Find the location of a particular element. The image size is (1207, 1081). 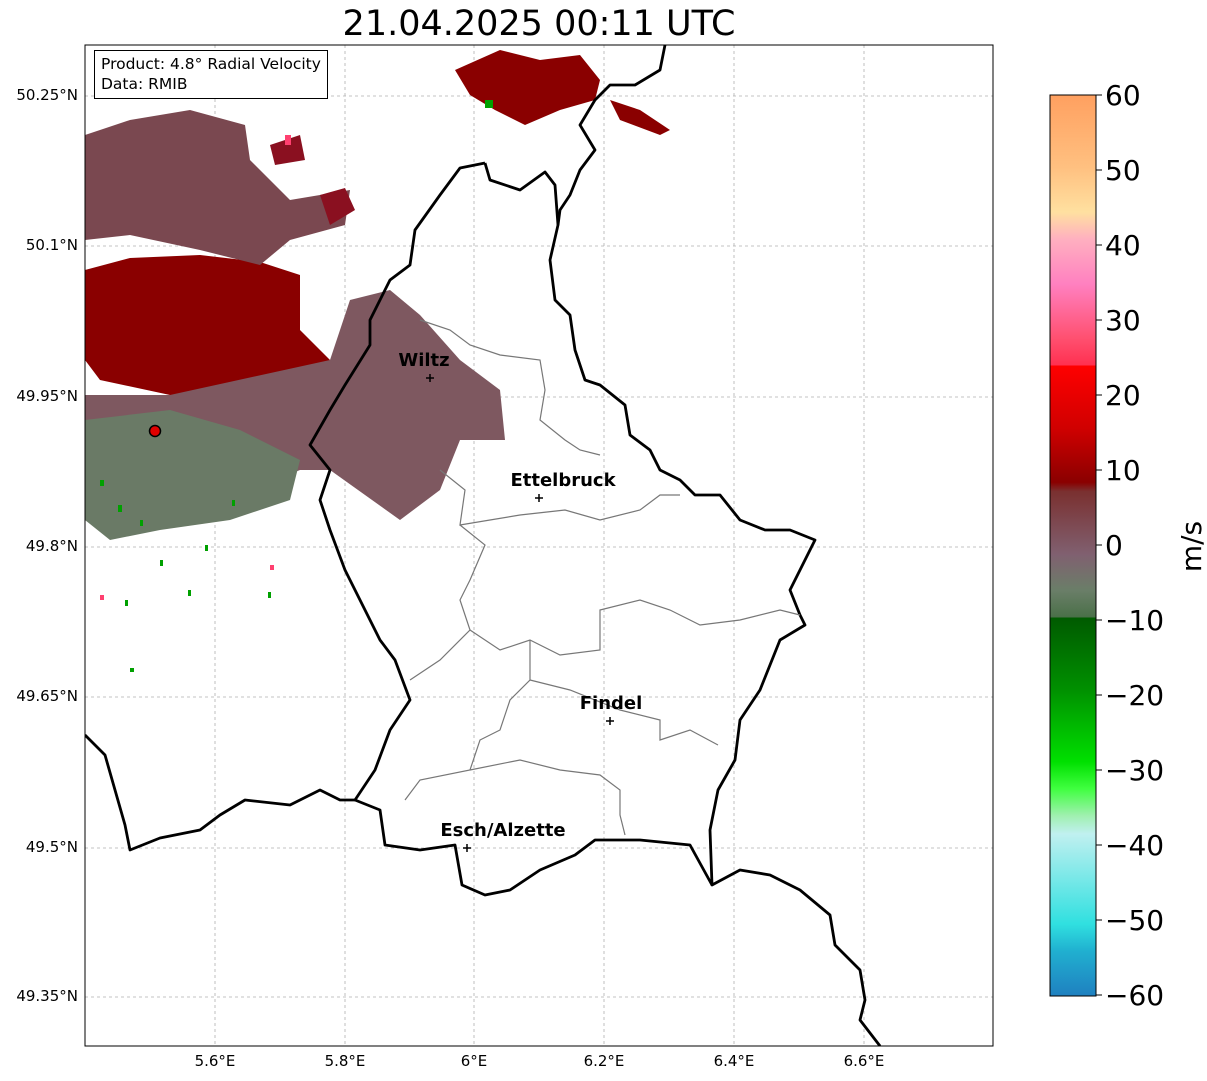

france-belgium-border is located at coordinates (220, 793).